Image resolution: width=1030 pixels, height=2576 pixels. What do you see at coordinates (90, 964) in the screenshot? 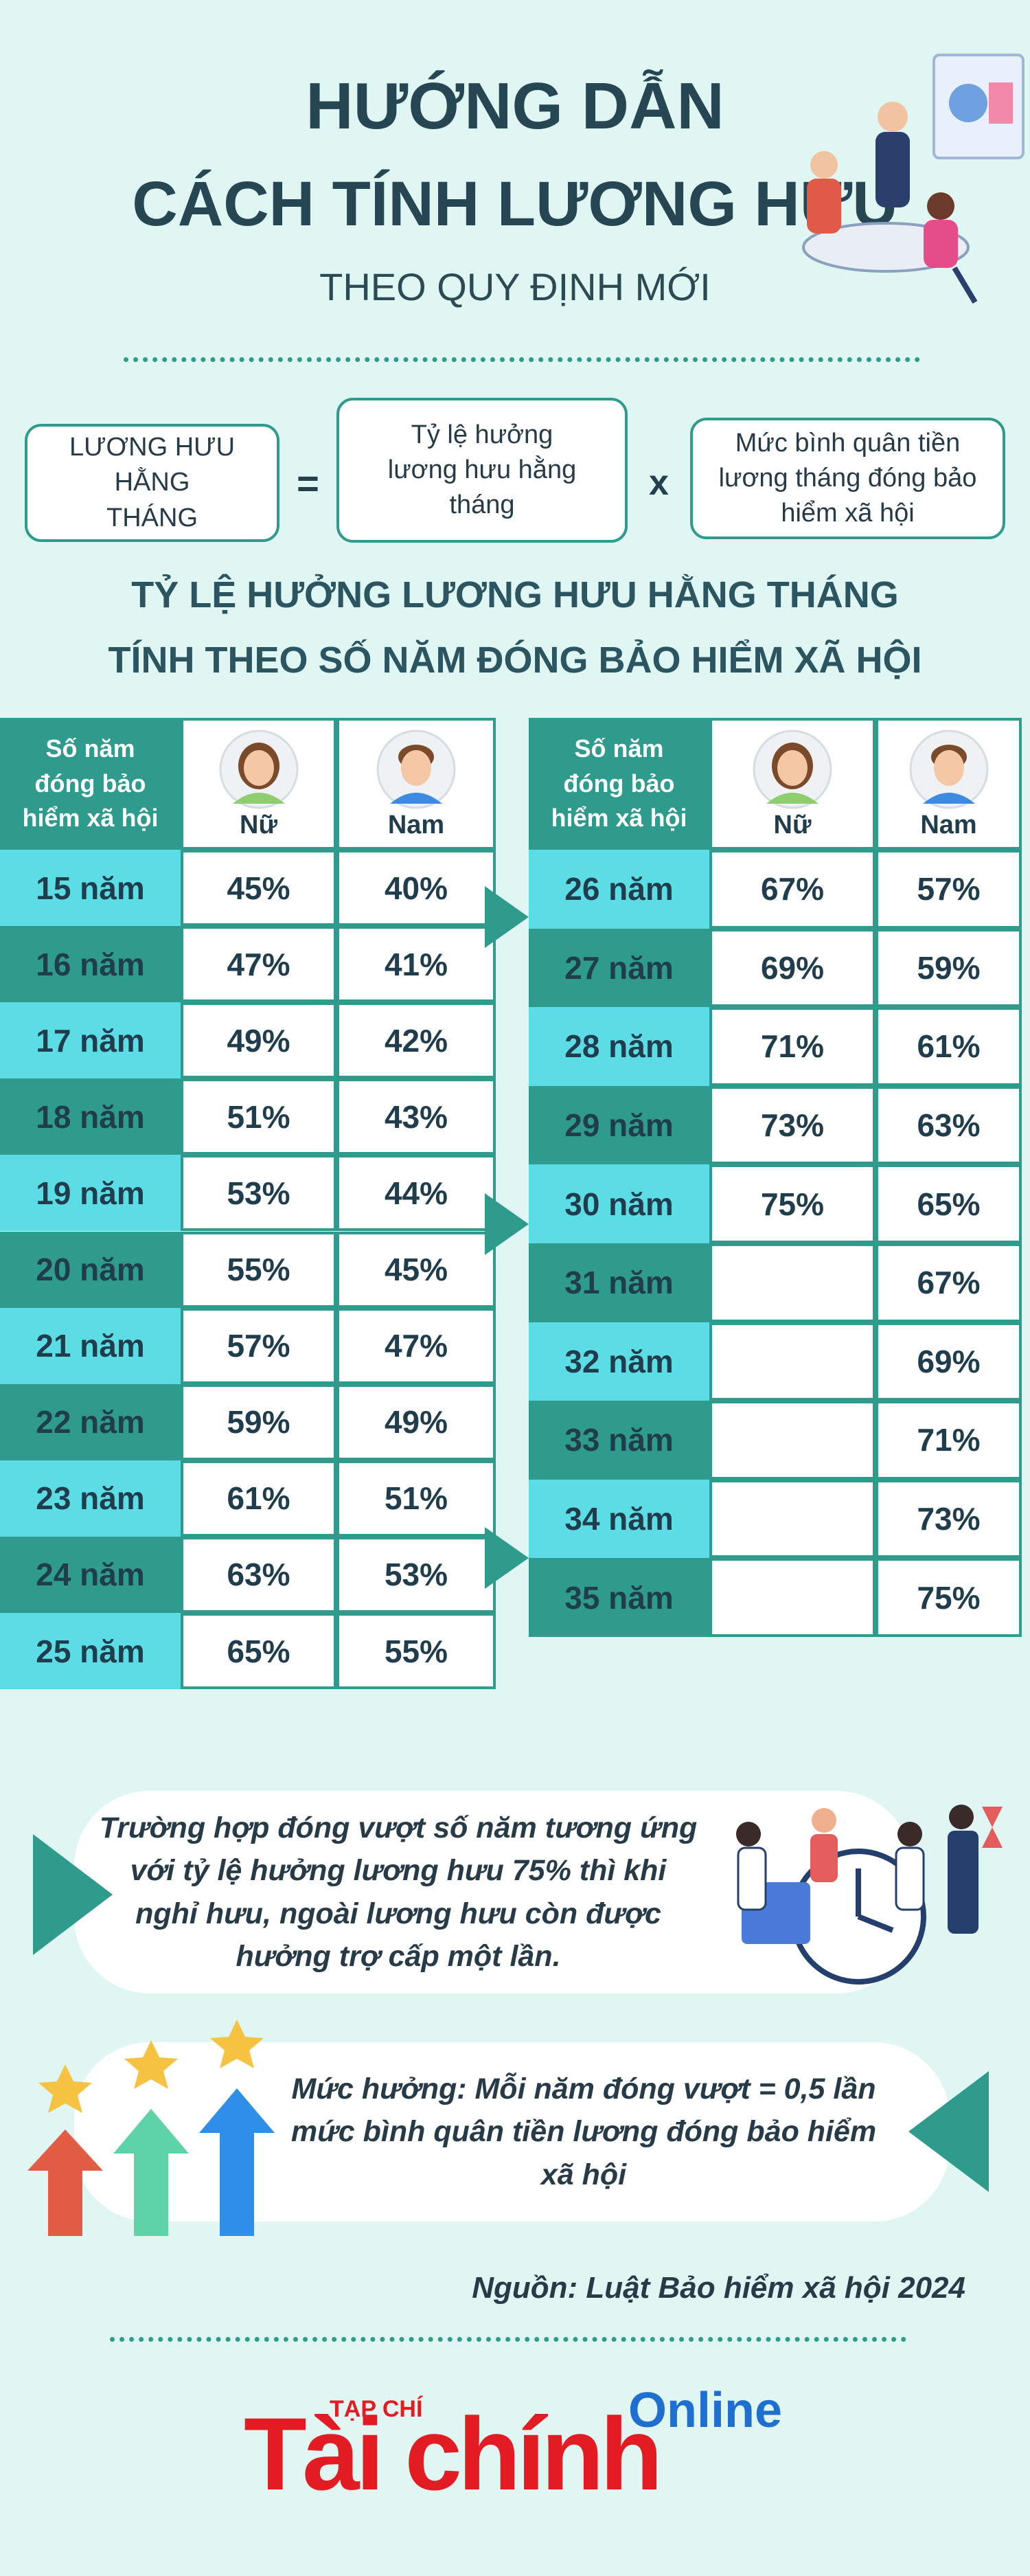
I see `row-years: 16 năm` at bounding box center [90, 964].